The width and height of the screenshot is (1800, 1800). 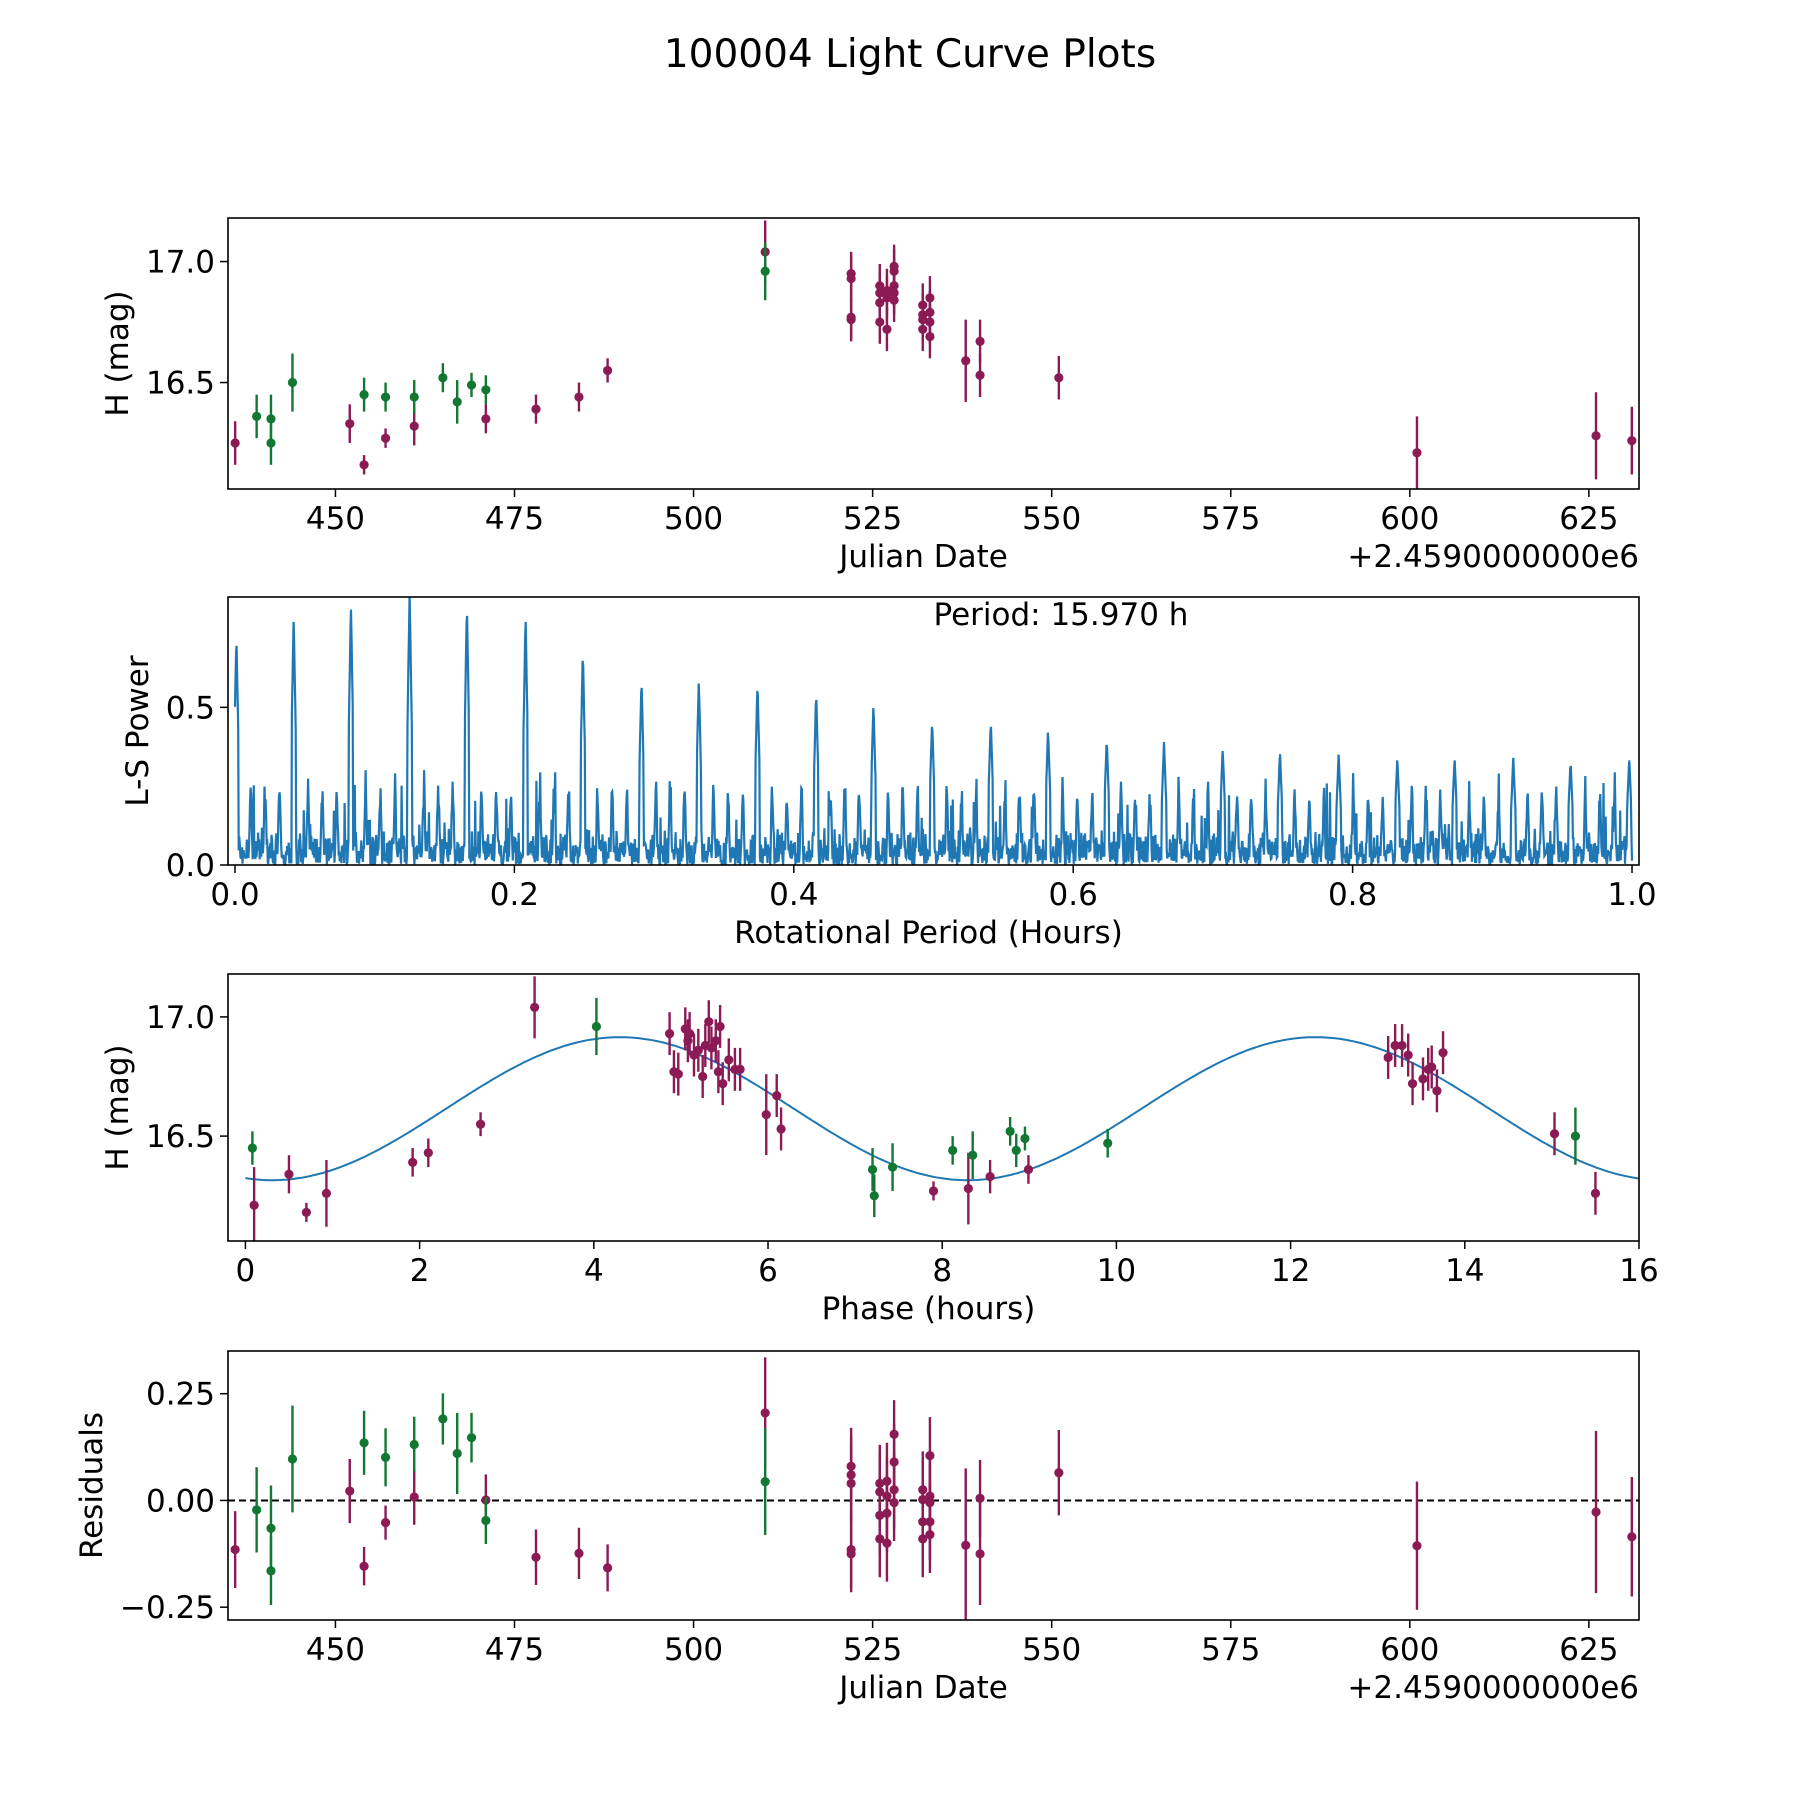 What do you see at coordinates (180, 384) in the screenshot?
I see `y-tick-label: 16.5` at bounding box center [180, 384].